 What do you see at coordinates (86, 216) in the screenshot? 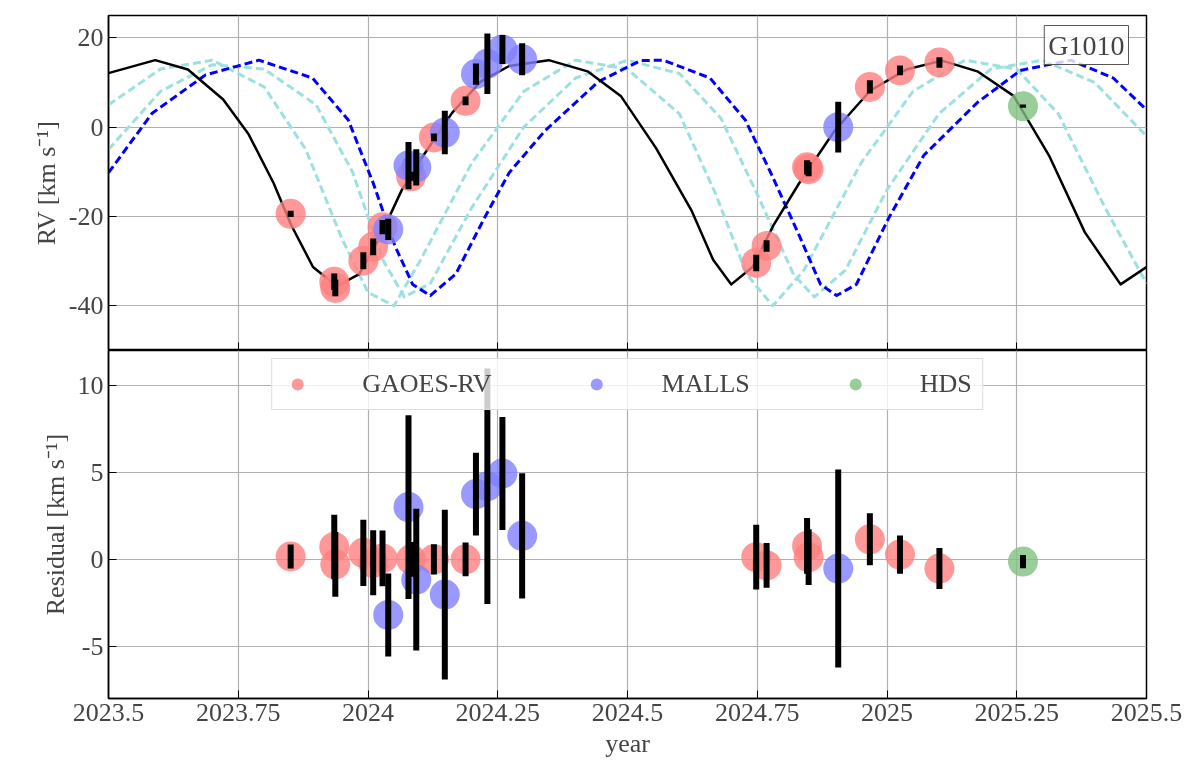
I see `y-tick-label: -20` at bounding box center [86, 216].